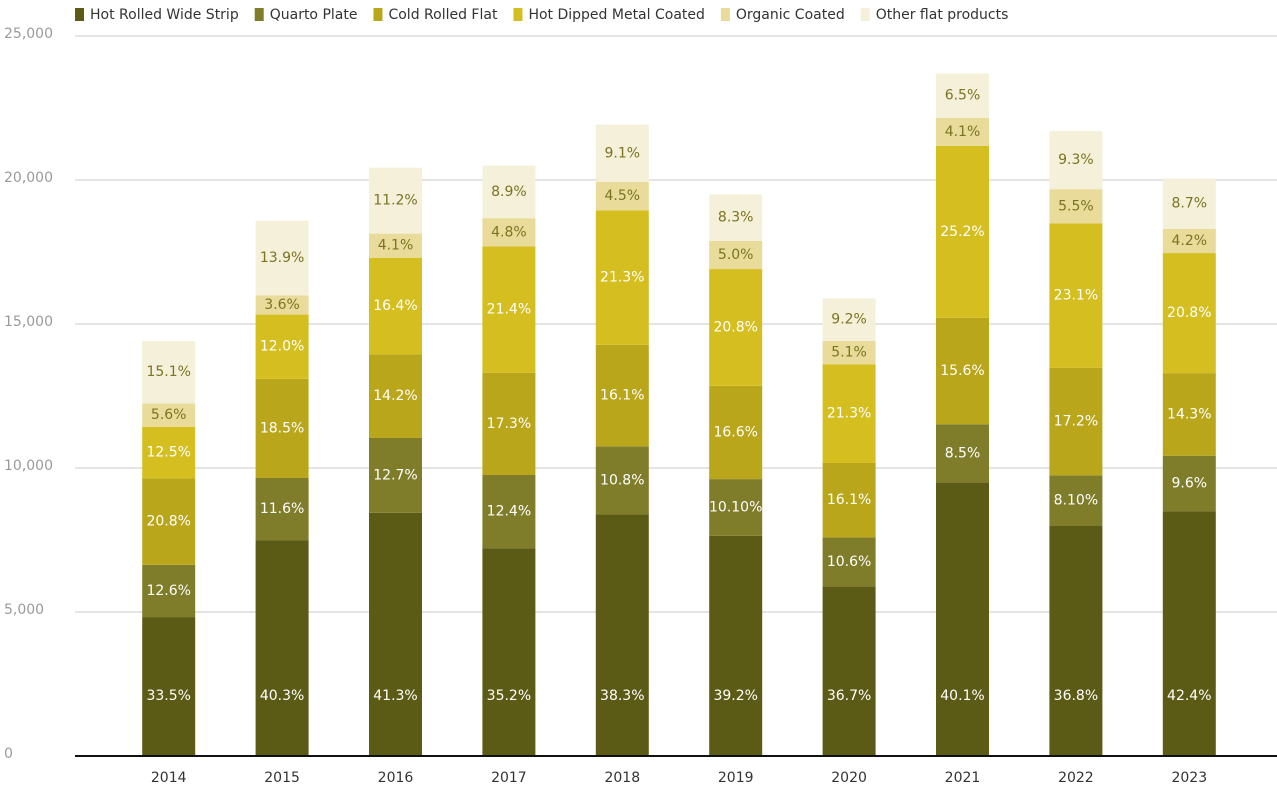  What do you see at coordinates (314, 15) in the screenshot?
I see `legend-label: Quarto Plate` at bounding box center [314, 15].